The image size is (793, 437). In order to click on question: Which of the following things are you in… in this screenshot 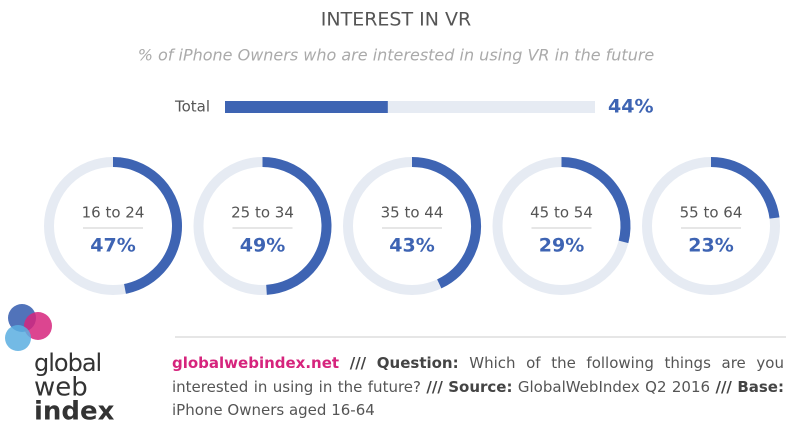, I will do `click(478, 375)`.